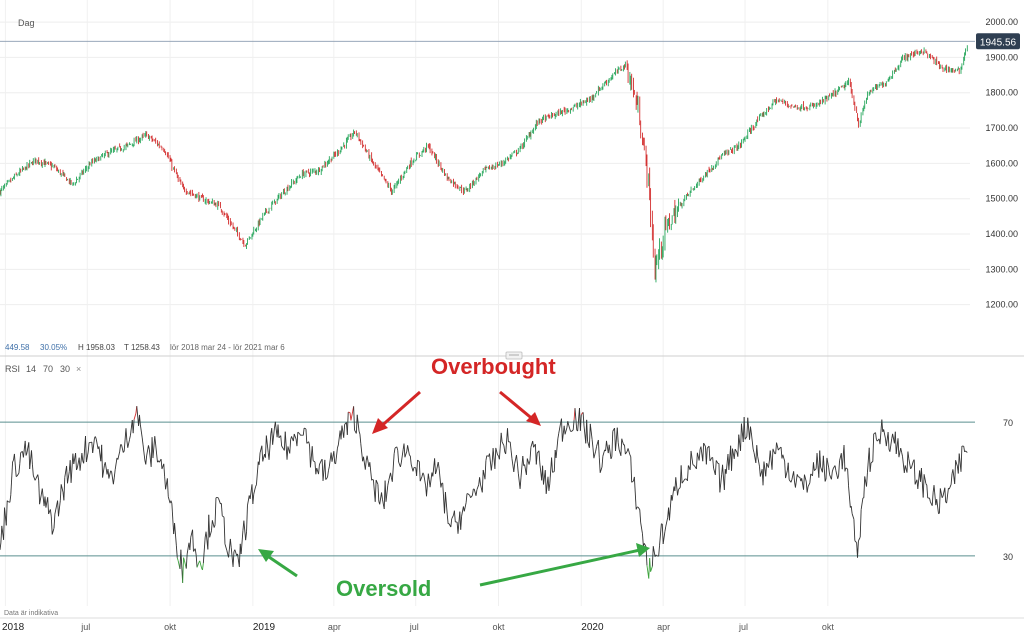 Image resolution: width=1024 pixels, height=633 pixels. Describe the element at coordinates (743, 627) in the screenshot. I see `time-tick-label: jul` at that location.